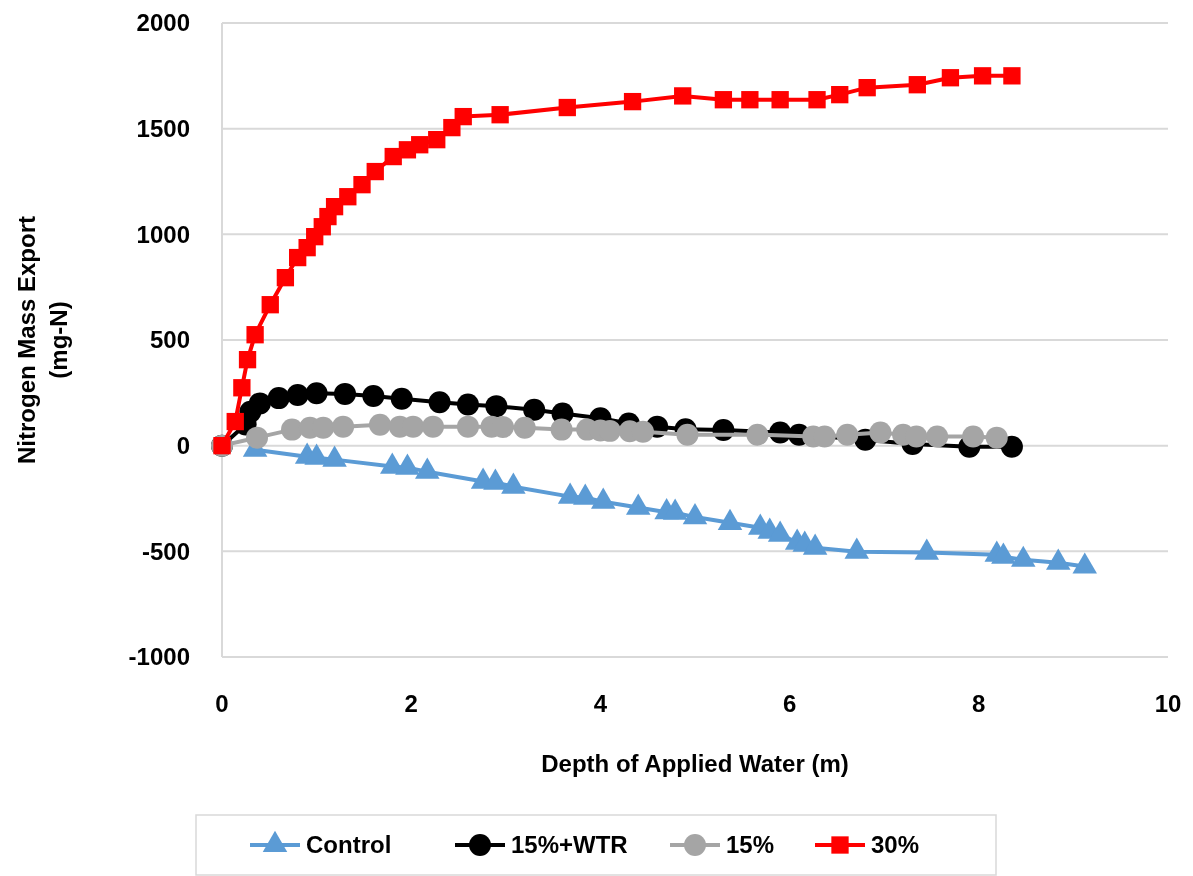 This screenshot has width=1193, height=876. What do you see at coordinates (169, 340) in the screenshot?
I see `y-tick-label: 500` at bounding box center [169, 340].